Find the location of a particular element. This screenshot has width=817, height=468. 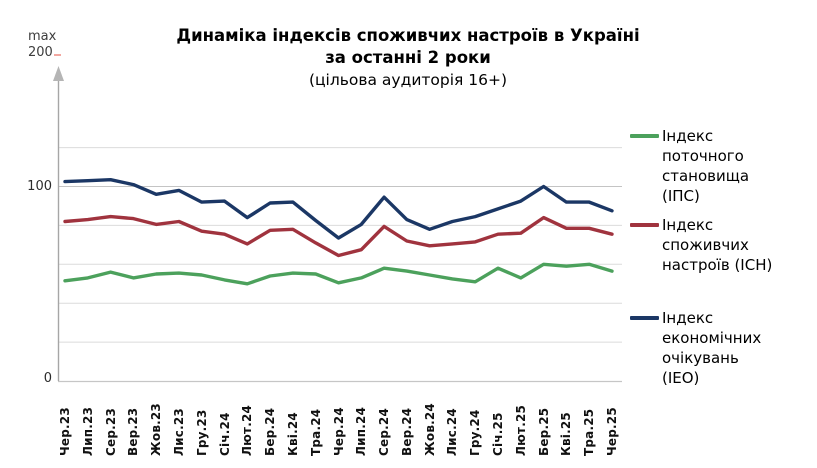

x-axis-label: Вер.24 is located at coordinates (406, 431).